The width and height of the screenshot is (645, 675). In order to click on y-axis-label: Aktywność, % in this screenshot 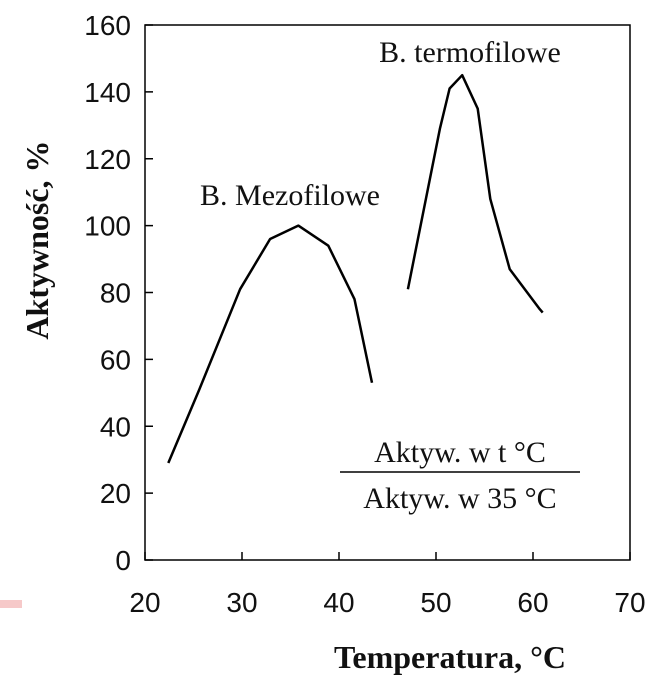, I will do `click(37, 239)`.